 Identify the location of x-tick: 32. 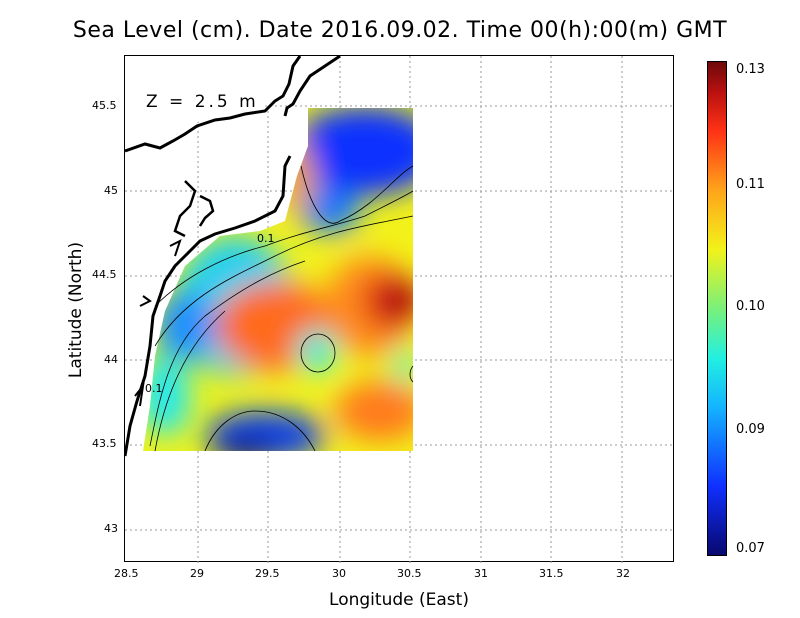
(623, 573).